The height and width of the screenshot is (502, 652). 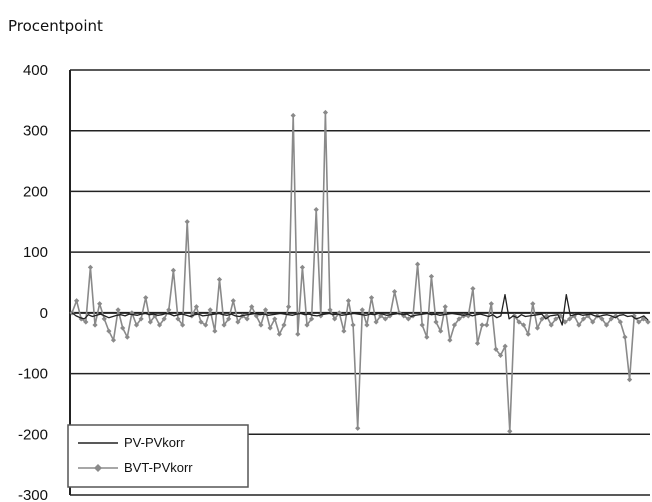 I want to click on y-tick-label: 100, so click(x=35, y=252).